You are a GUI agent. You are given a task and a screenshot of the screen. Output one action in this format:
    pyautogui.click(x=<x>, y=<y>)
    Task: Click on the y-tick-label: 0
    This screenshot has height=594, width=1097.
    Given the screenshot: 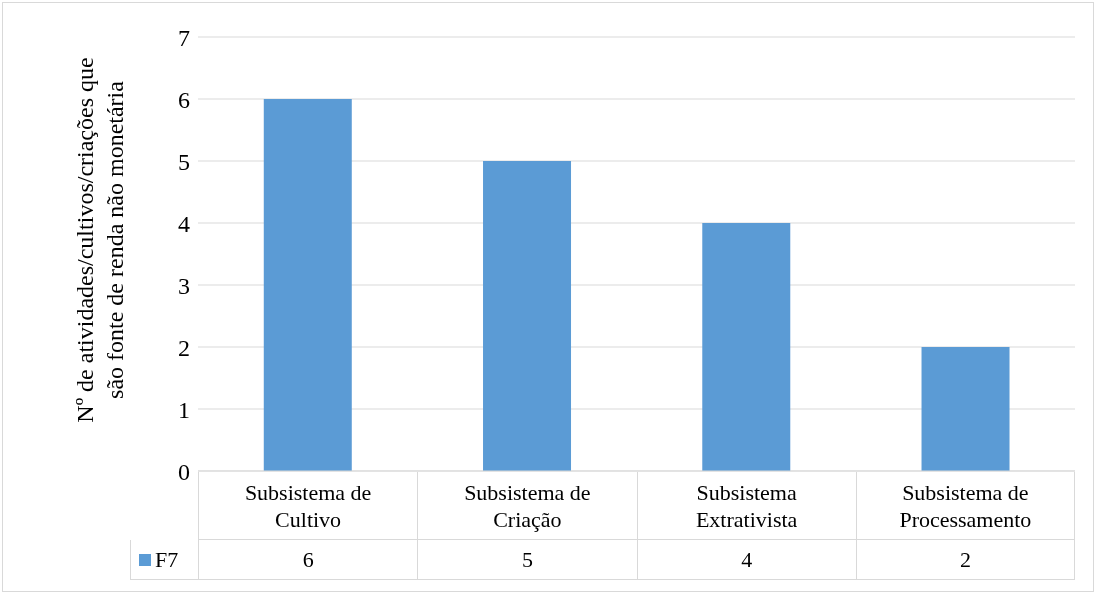 What is the action you would take?
    pyautogui.click(x=184, y=471)
    